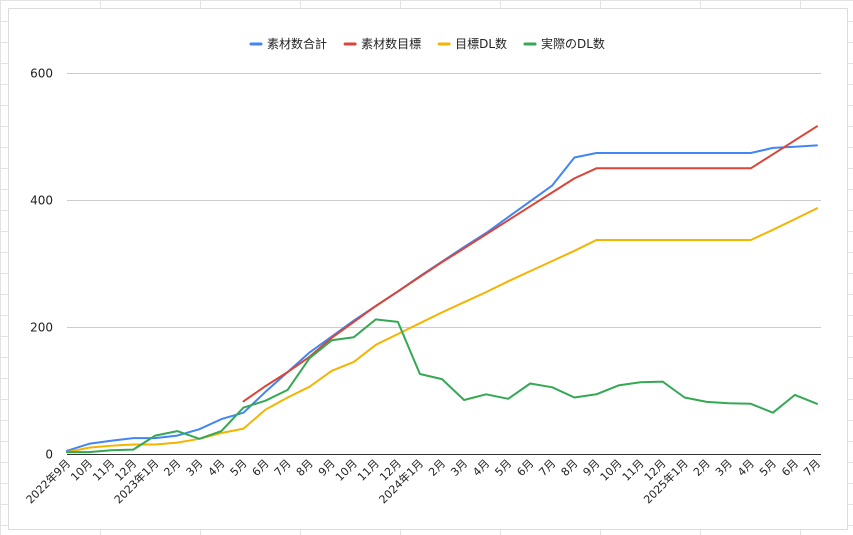 This screenshot has height=535, width=853. Describe the element at coordinates (49, 455) in the screenshot. I see `y-tick-label: 0` at that location.